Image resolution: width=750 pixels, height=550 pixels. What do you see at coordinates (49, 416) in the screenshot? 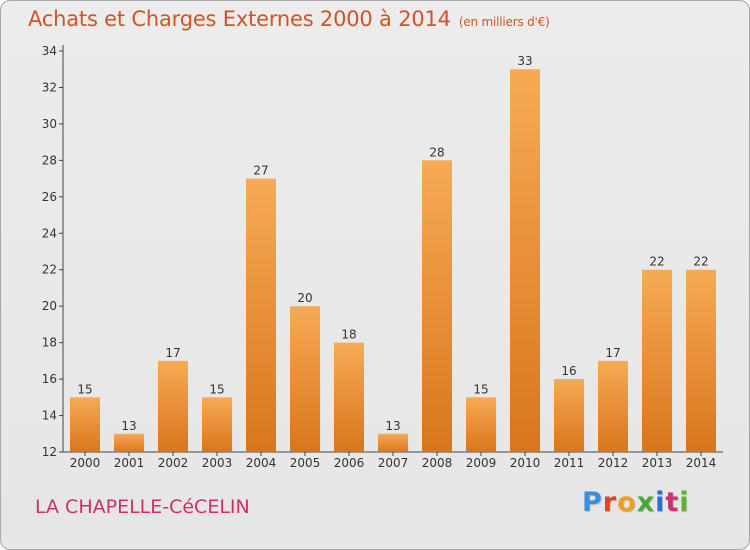
I see `y-tick-label: 14` at bounding box center [49, 416].